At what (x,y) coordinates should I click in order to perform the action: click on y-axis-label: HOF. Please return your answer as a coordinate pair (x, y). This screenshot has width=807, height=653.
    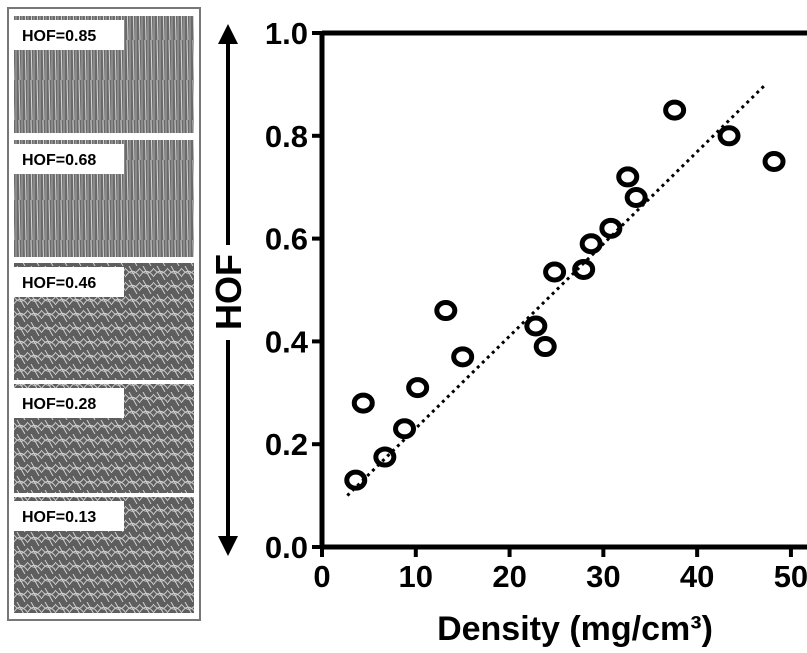
    Looking at the image, I should click on (228, 292).